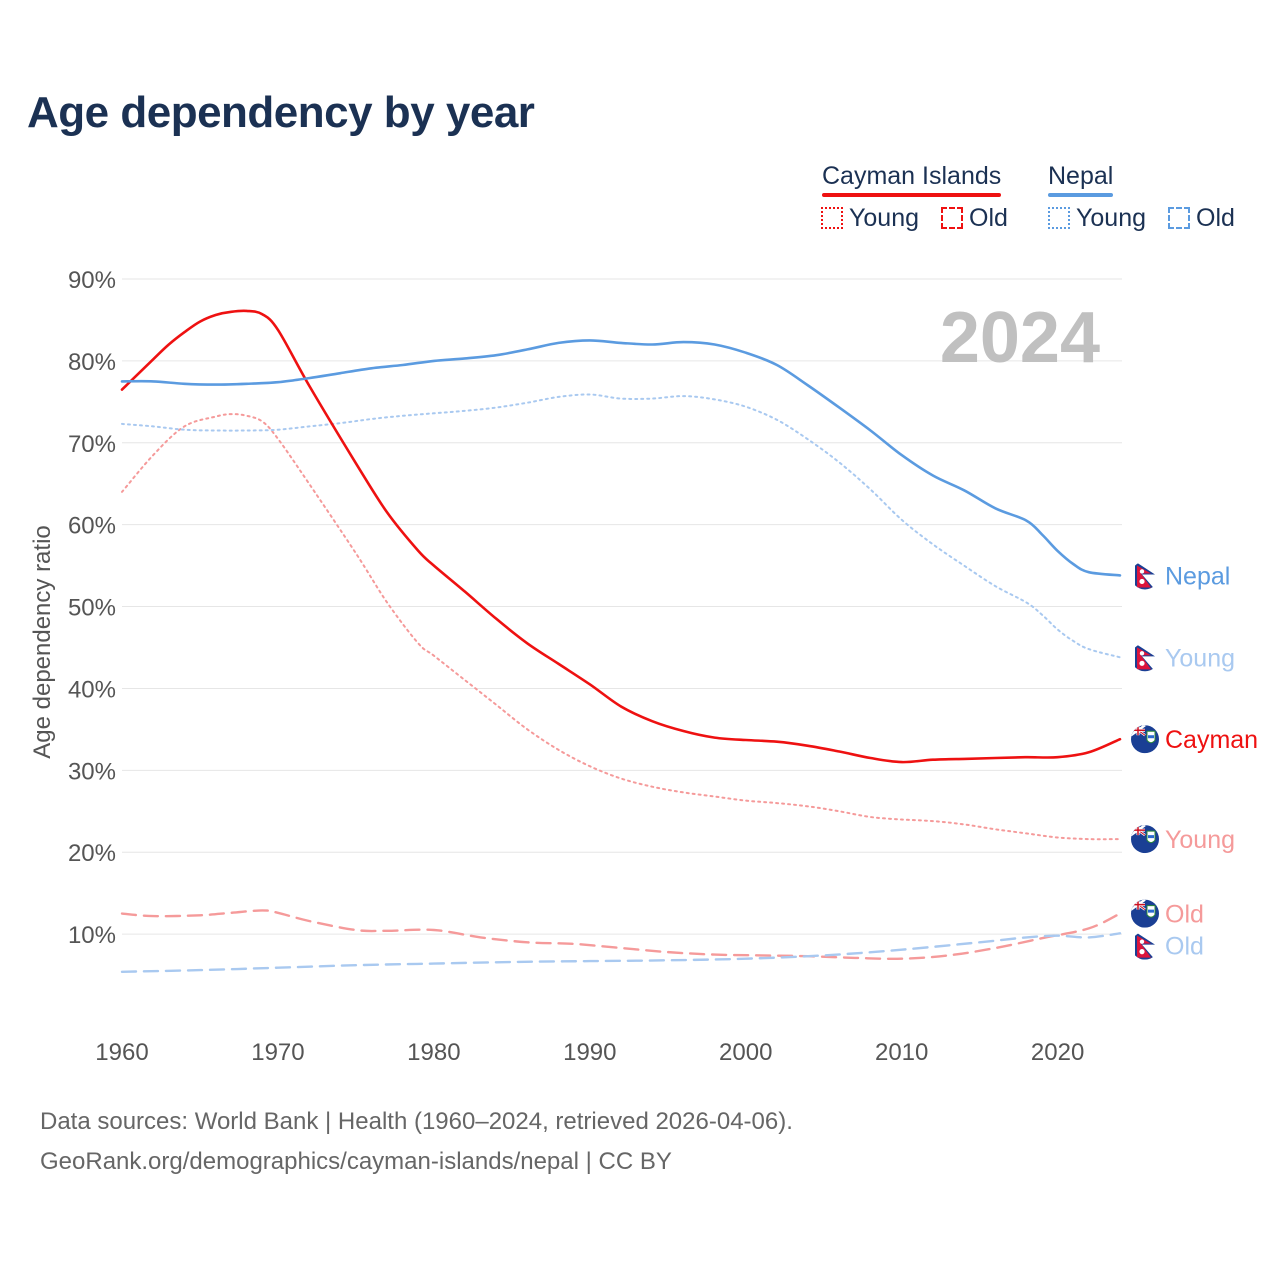 The height and width of the screenshot is (1280, 1280). Describe the element at coordinates (277, 1052) in the screenshot. I see `x-tick-label: 1970` at that location.